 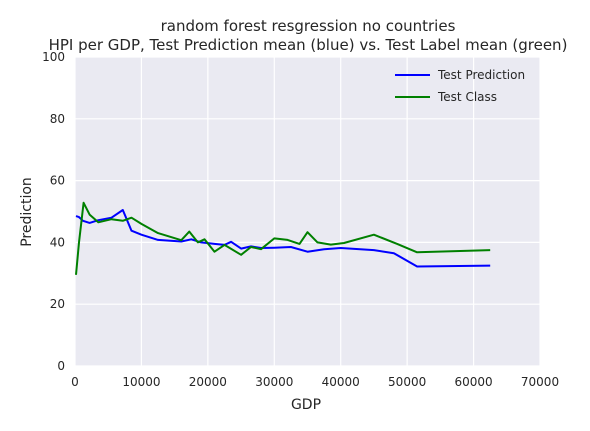 What do you see at coordinates (53, 57) in the screenshot?
I see `y-tick-label: 100` at bounding box center [53, 57].